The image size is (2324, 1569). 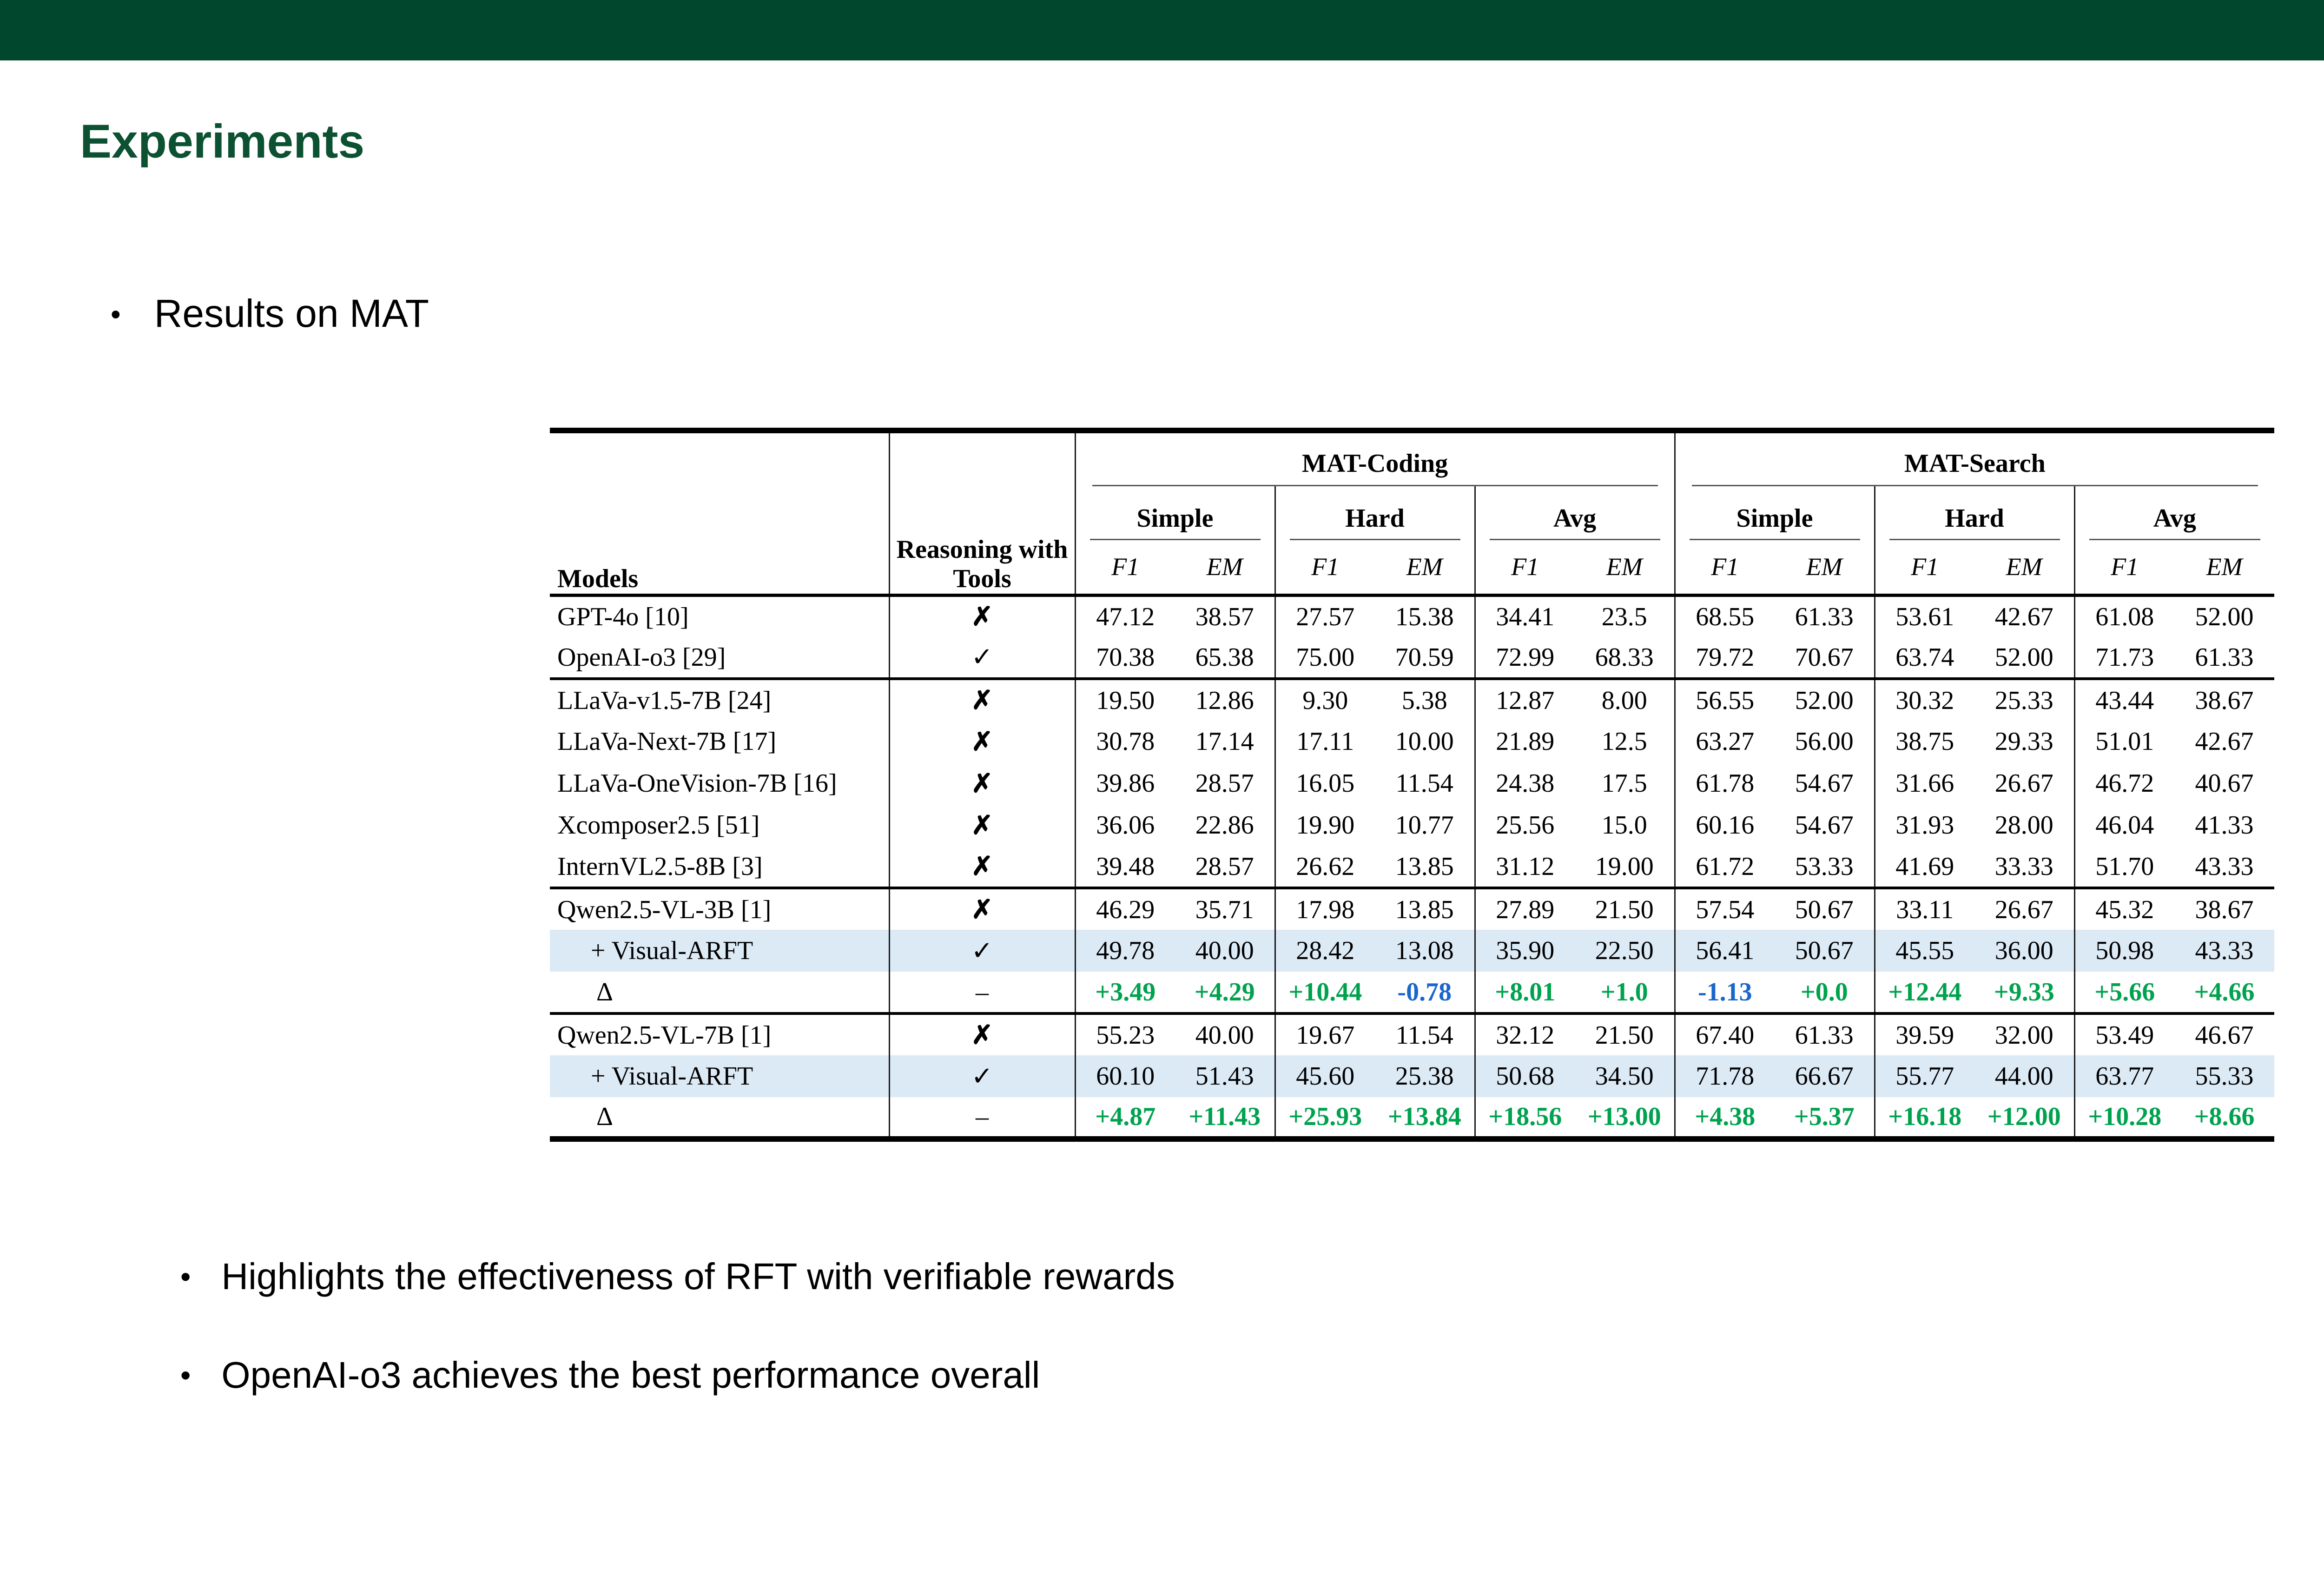 What do you see at coordinates (1225, 1033) in the screenshot?
I see `value-cell: 40.00` at bounding box center [1225, 1033].